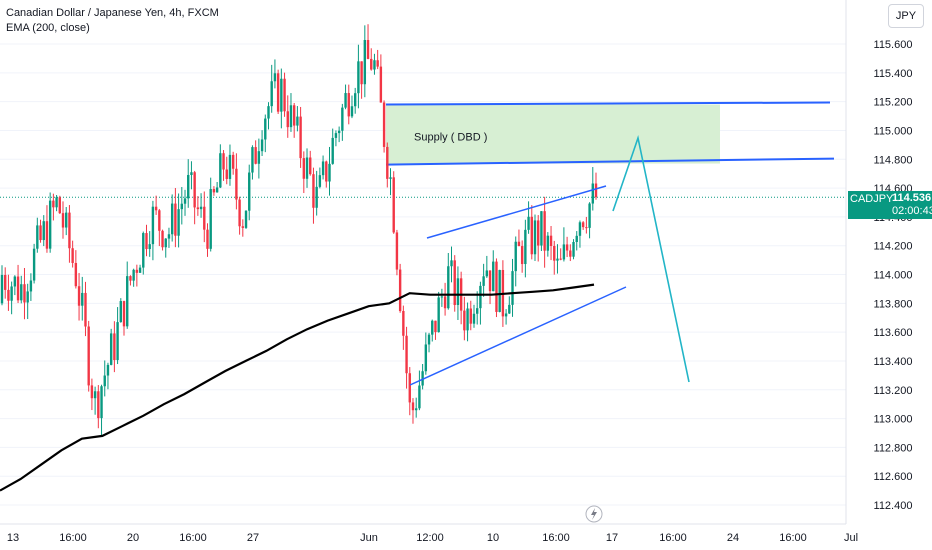  I want to click on projection-line, so click(651, 258).